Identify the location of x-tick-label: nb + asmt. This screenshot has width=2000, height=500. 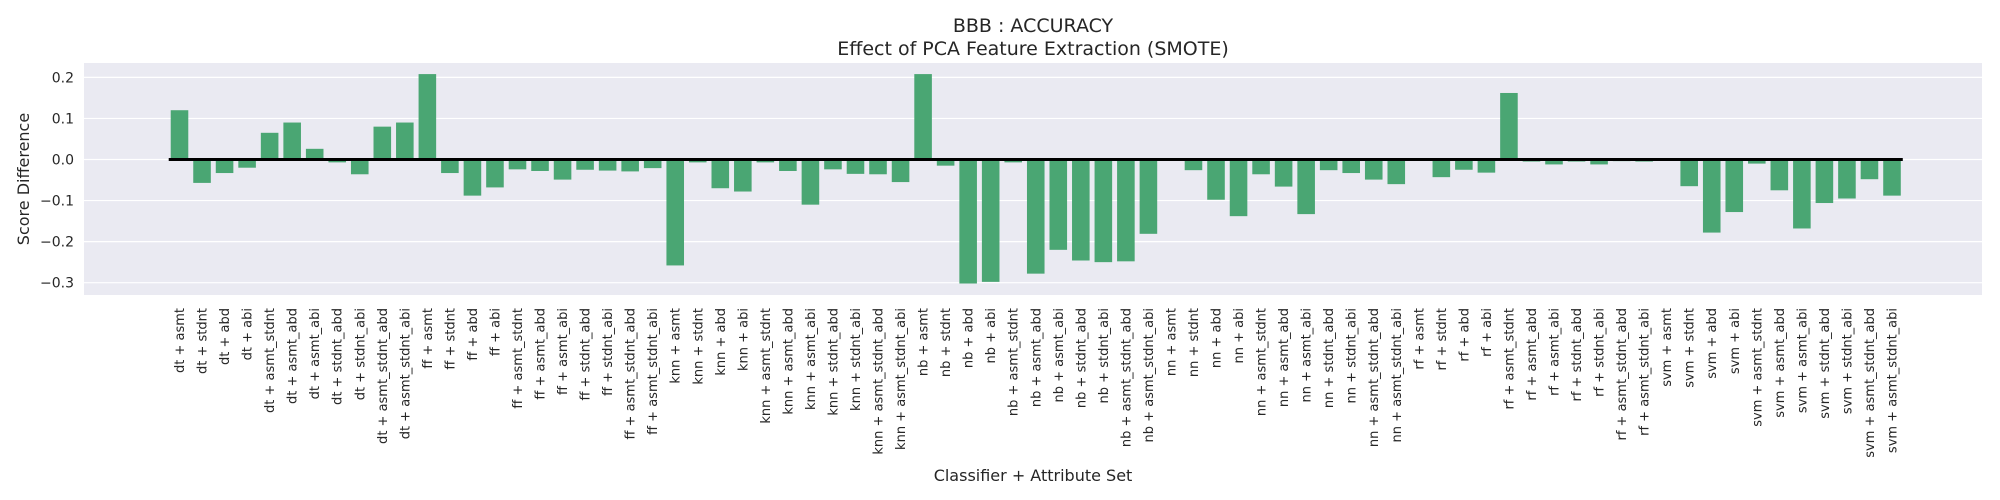
(924, 342).